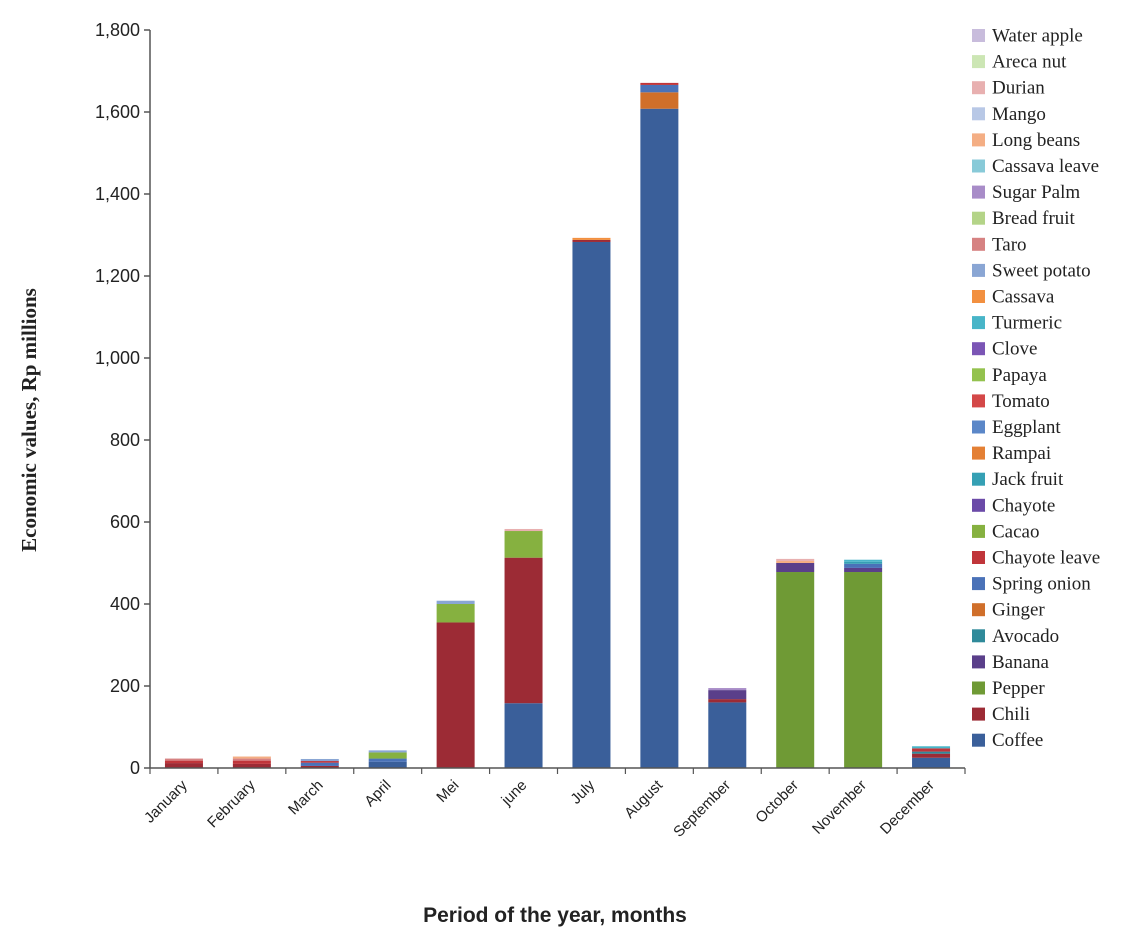  Describe the element at coordinates (125, 522) in the screenshot. I see `y-tick-label: 600` at that location.